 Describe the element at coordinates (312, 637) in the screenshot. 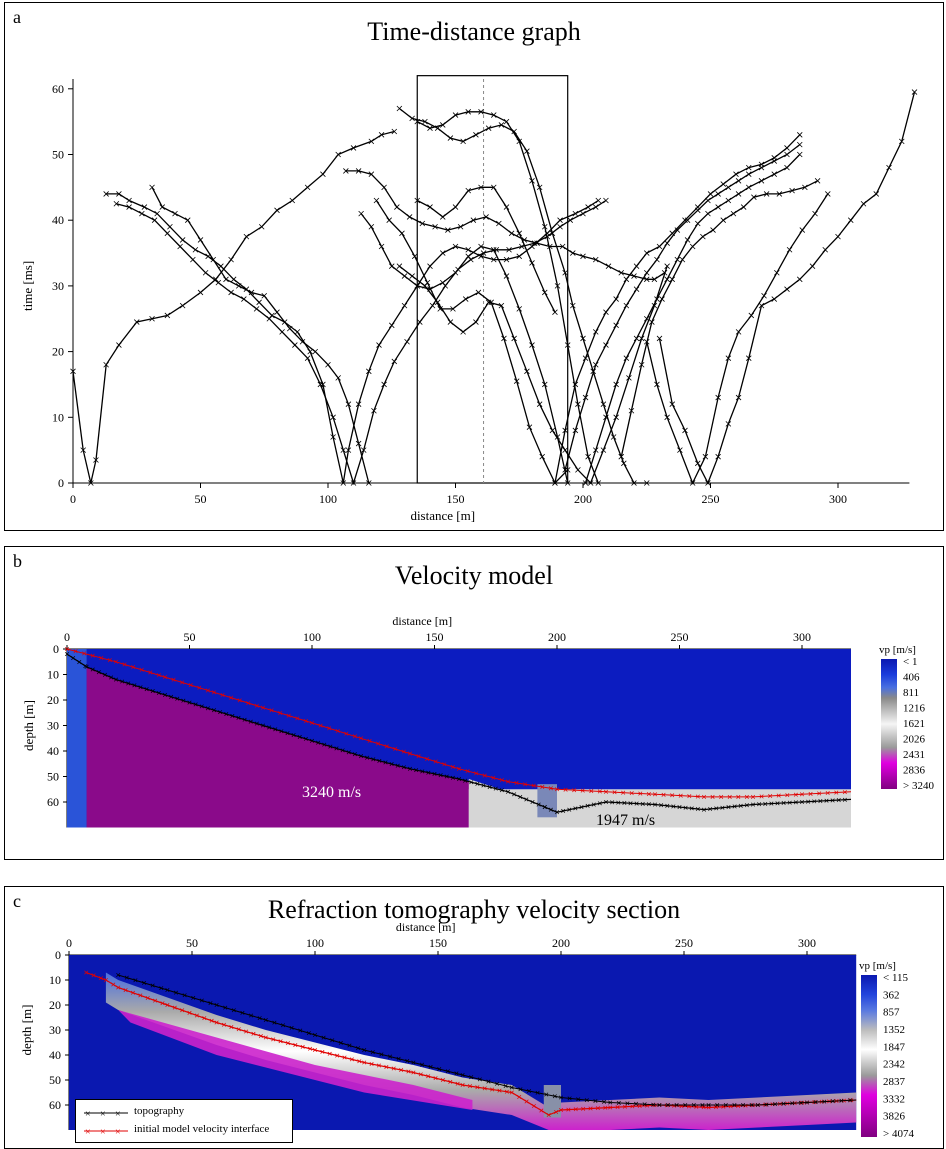

I see `x-tick-label: 100` at that location.